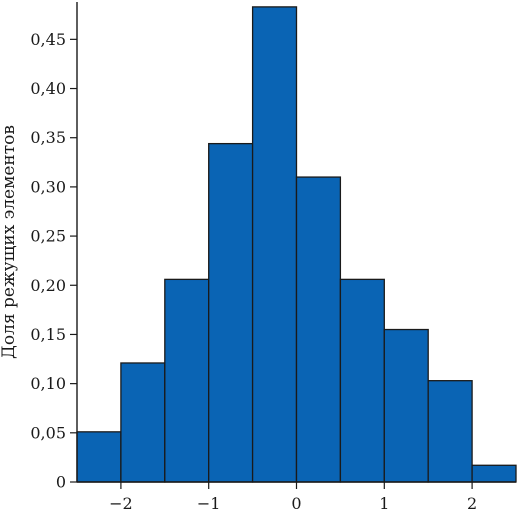  Describe the element at coordinates (53, 261) in the screenshot. I see `y-axis-ticks: 0 0,05 0,10 0,15 0,20 0,25 0,30 0,35 0,40 0,45` at that location.